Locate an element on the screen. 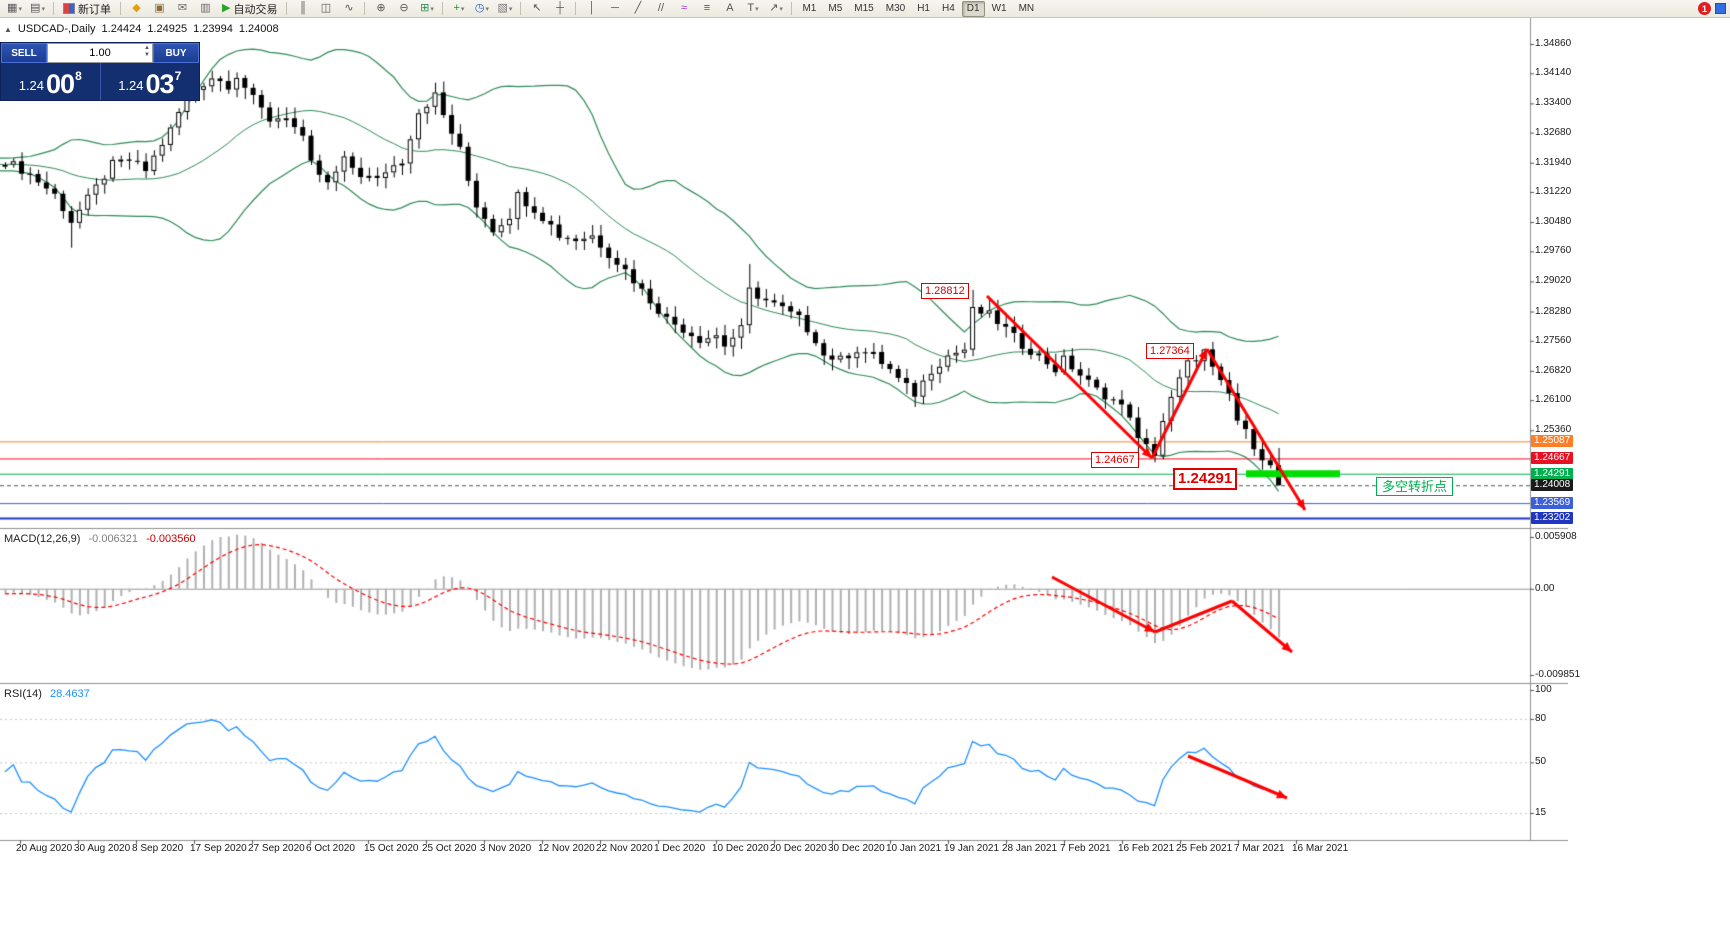 This screenshot has height=944, width=1730. timeframe-w1: W1 is located at coordinates (999, 8).